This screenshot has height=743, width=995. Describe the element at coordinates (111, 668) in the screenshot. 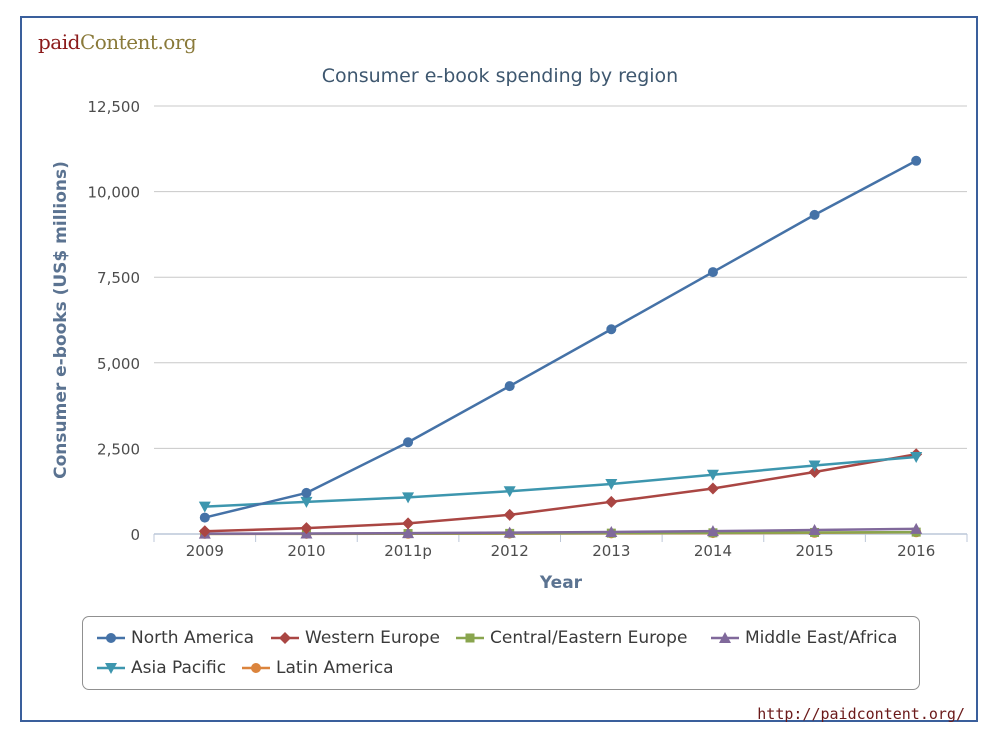

I see `legend-symbol-triangle-down-icon` at that location.